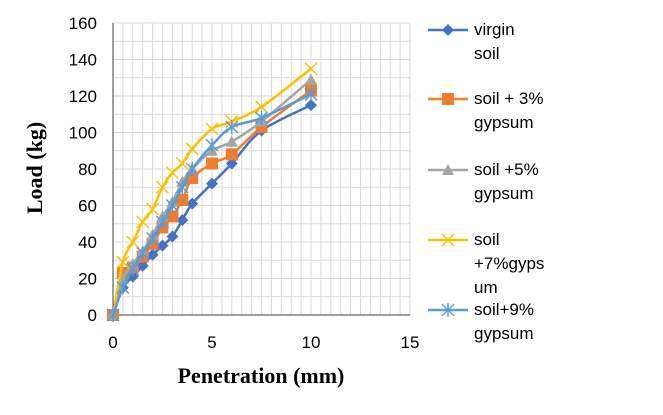 The width and height of the screenshot is (663, 415). I want to click on x-tick-label: 0, so click(112, 342).